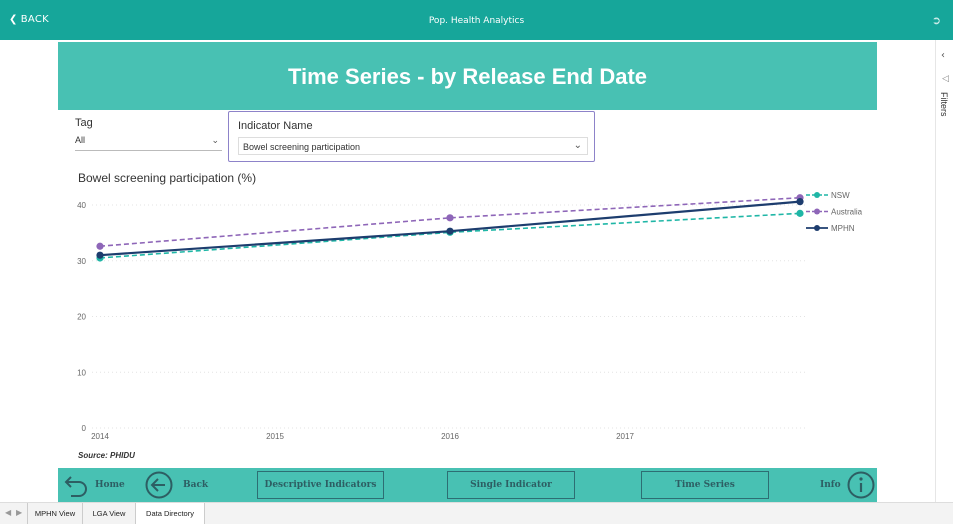 The image size is (953, 524). Describe the element at coordinates (148, 143) in the screenshot. I see `tag-dropdown: All ⌄` at that location.